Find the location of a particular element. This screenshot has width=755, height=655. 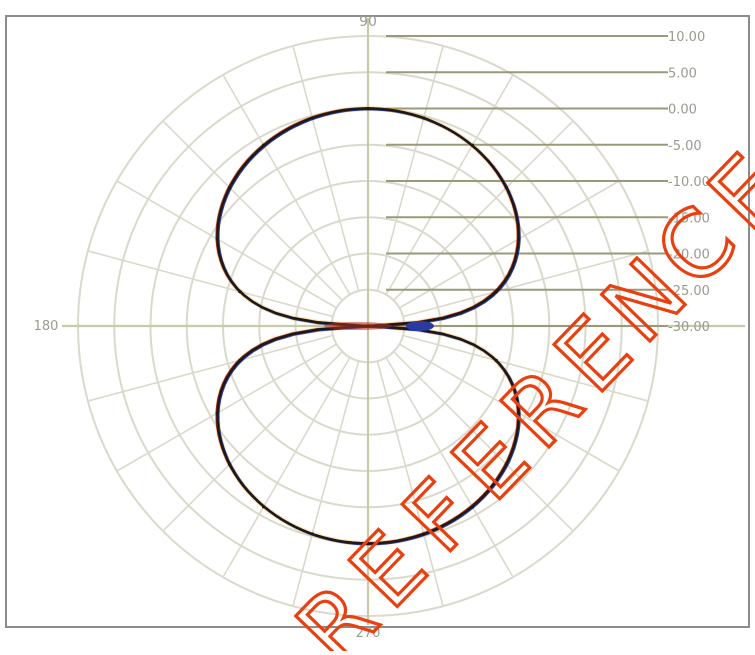

radial-tick-label: -10.00 is located at coordinates (689, 182).